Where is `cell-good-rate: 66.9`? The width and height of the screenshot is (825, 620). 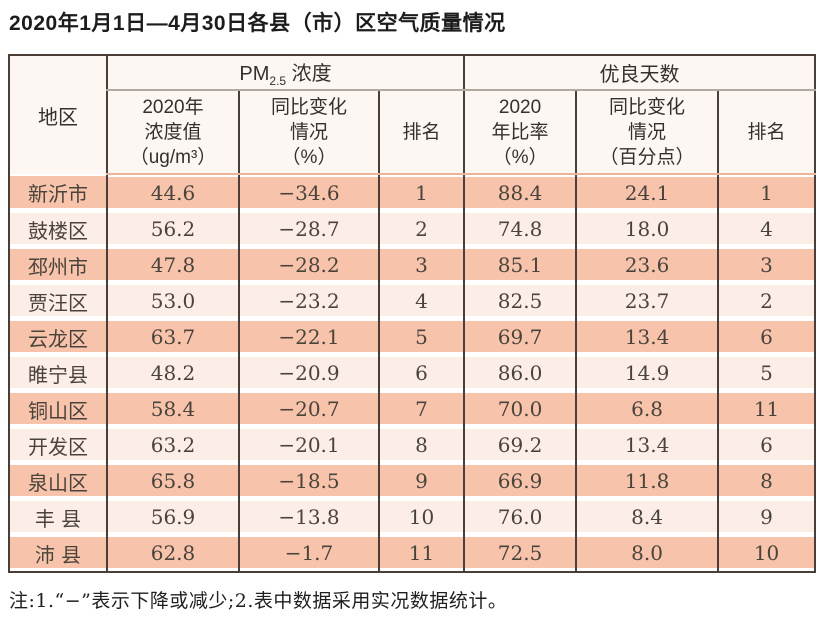 cell-good-rate: 66.9 is located at coordinates (520, 481).